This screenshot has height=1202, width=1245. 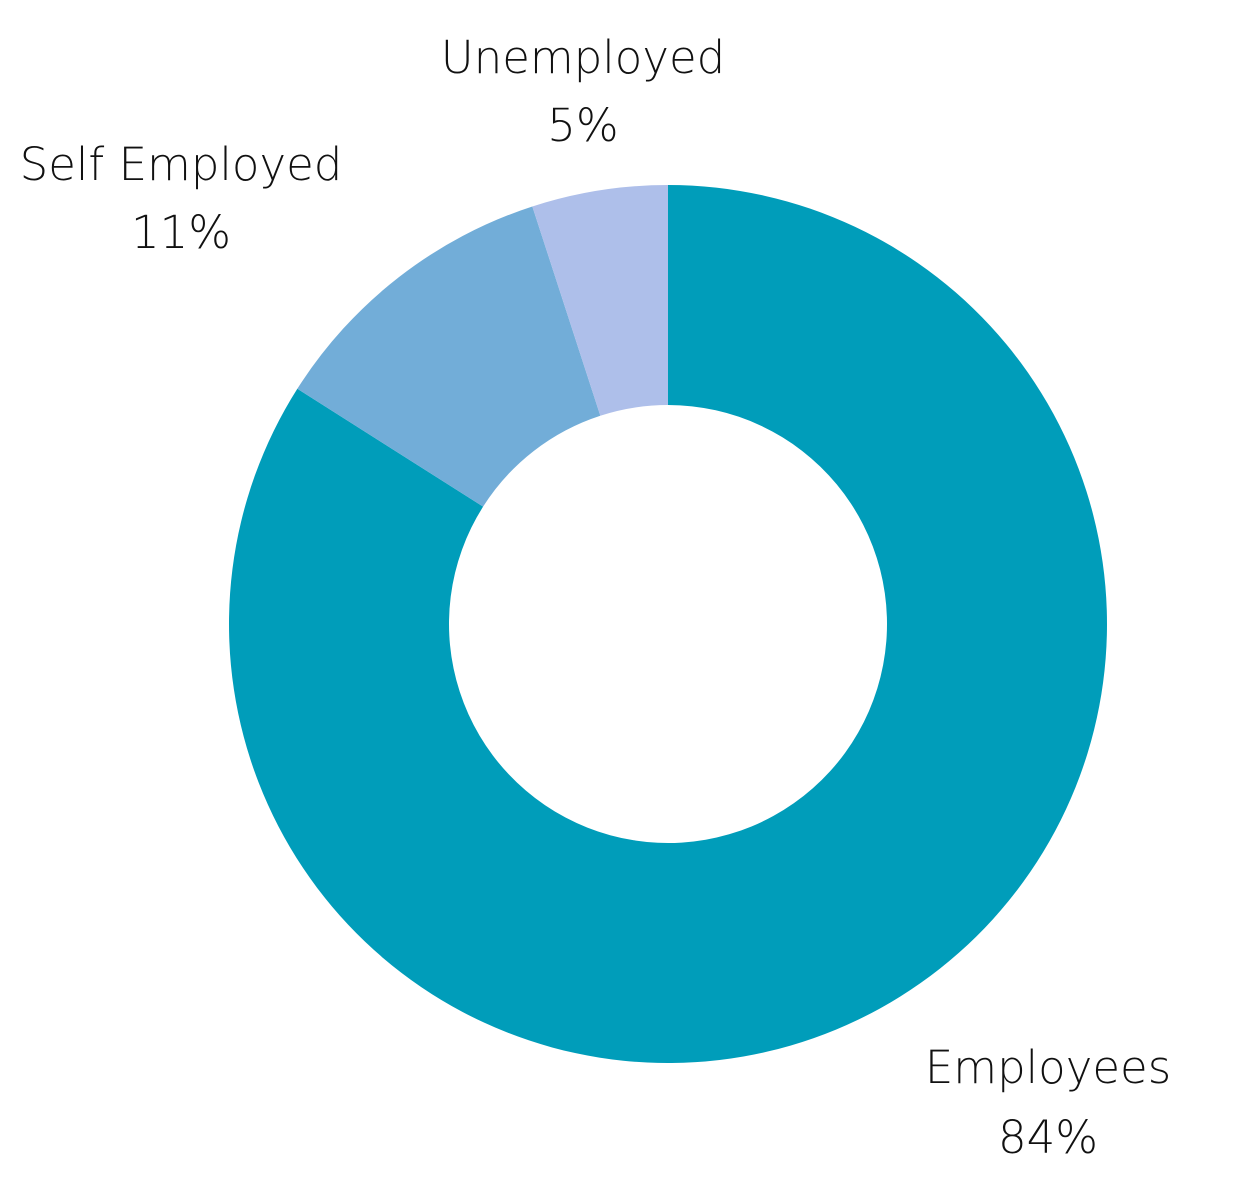 I want to click on slice-label-self-employed: Self Employed, so click(x=181, y=164).